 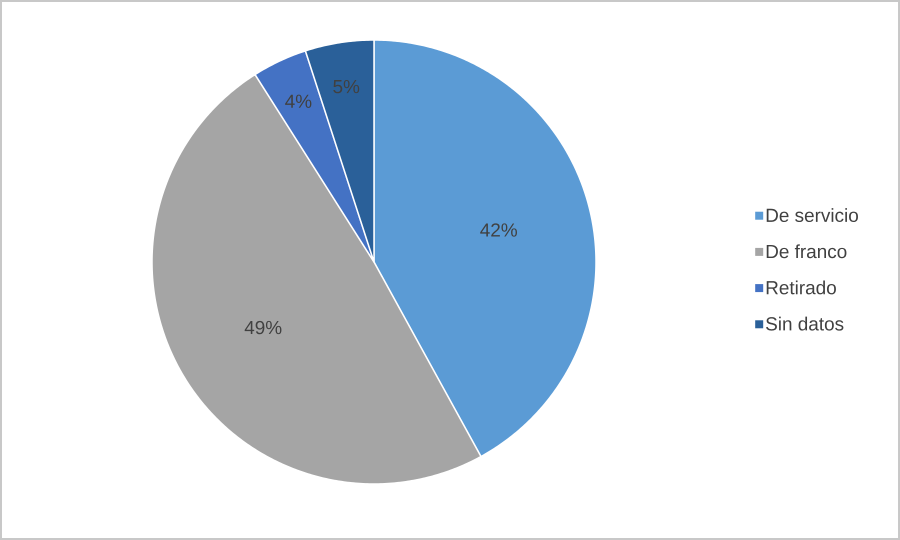 What do you see at coordinates (812, 215) in the screenshot?
I see `legend-label: De servicio` at bounding box center [812, 215].